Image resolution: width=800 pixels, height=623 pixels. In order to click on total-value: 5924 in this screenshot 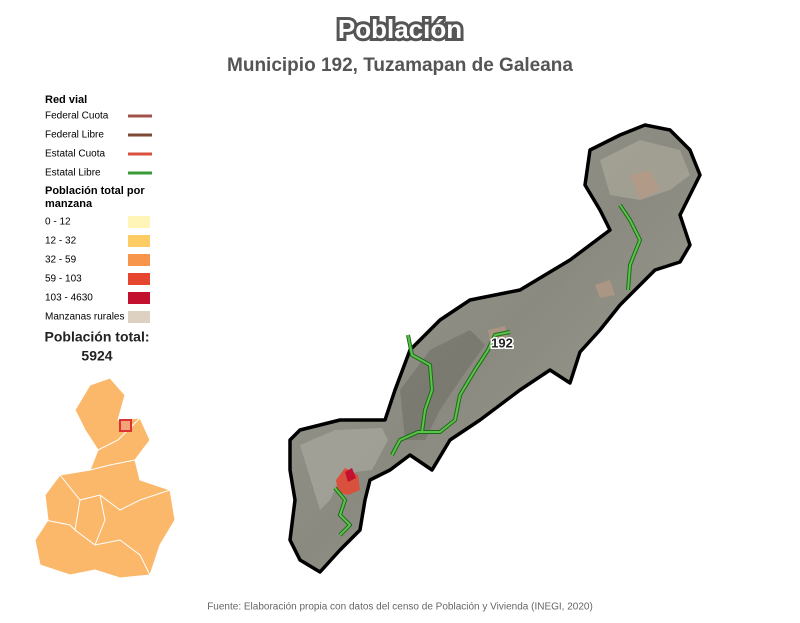, I will do `click(96, 356)`.